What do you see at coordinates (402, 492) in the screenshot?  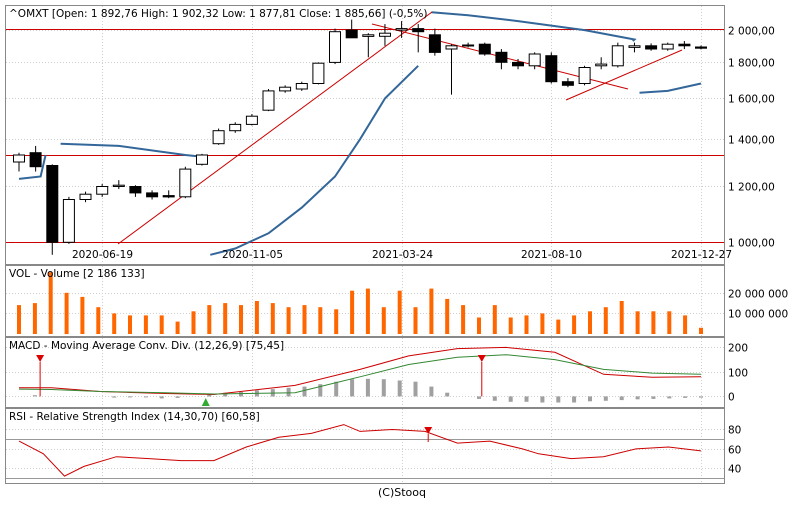 I see `stooq-credit: (C)Stooq` at bounding box center [402, 492].